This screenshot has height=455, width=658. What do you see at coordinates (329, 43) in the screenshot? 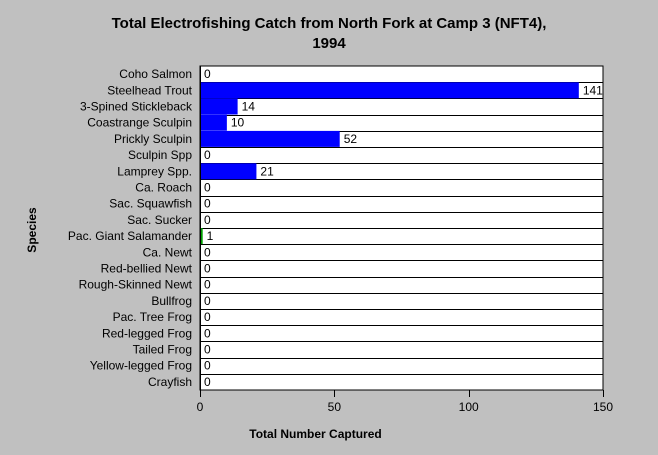
I see `chart-title-line-2: 1994` at bounding box center [329, 43].